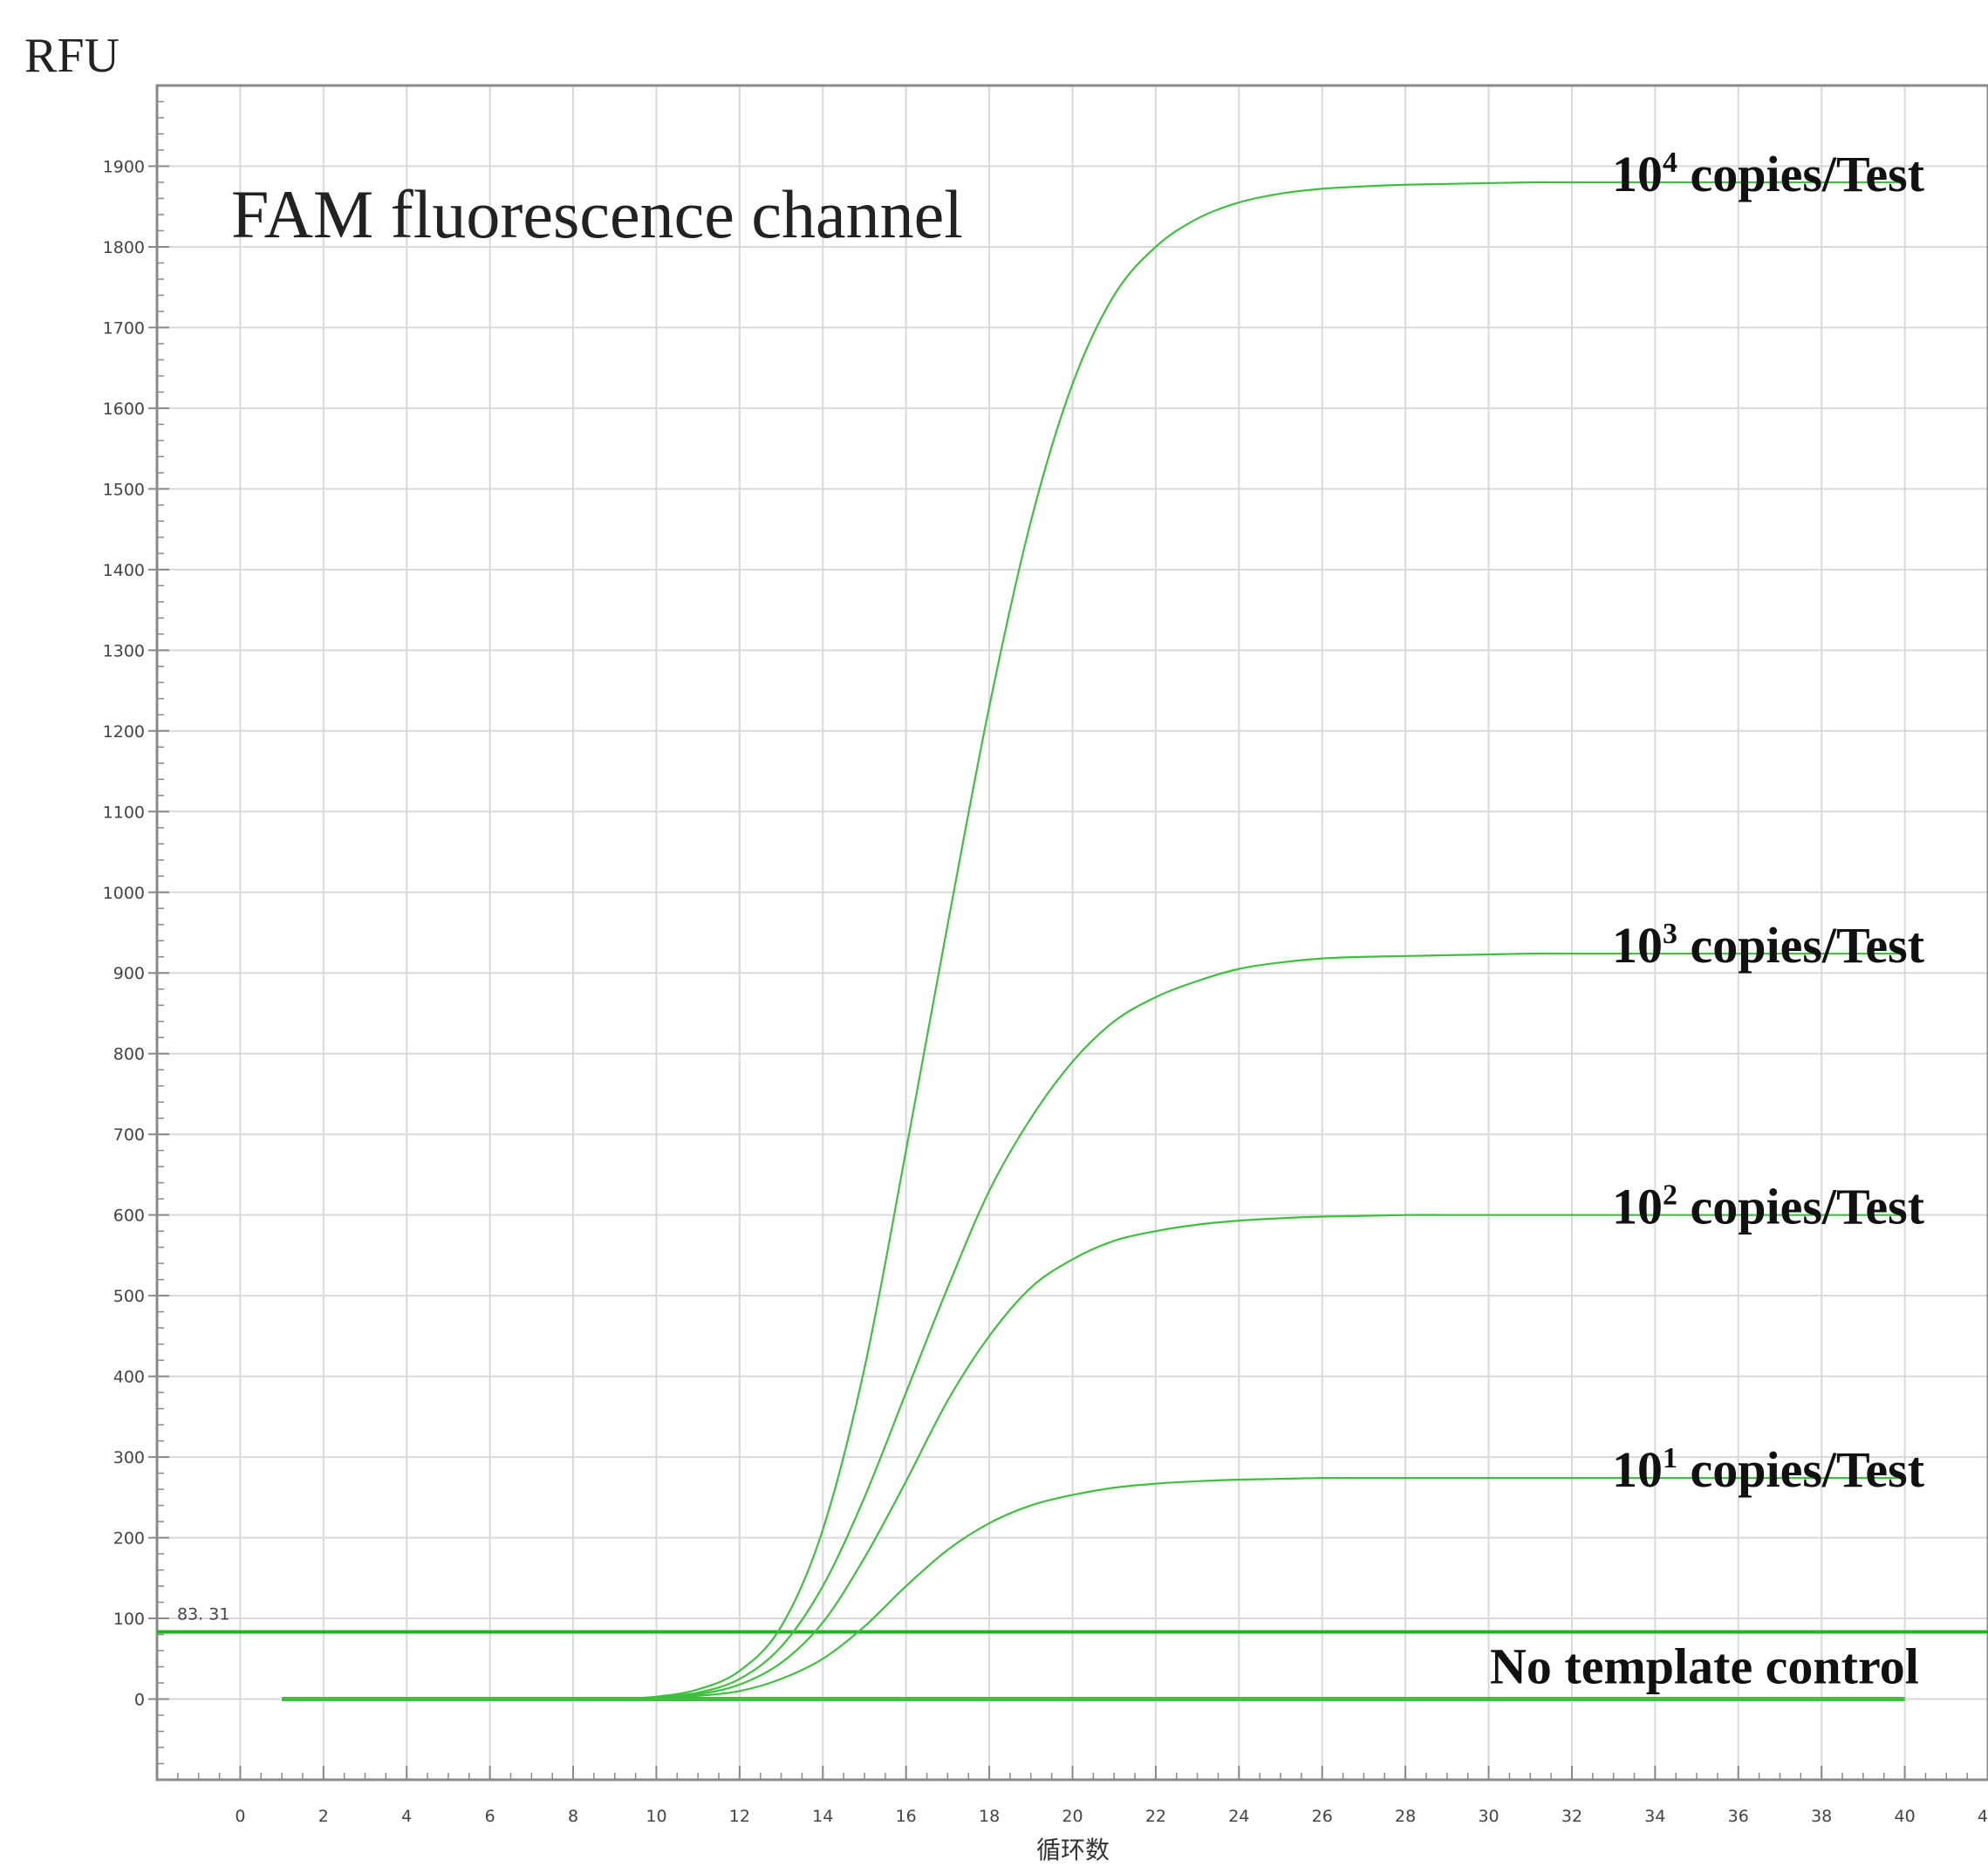  I want to click on x-tick-label: 40, so click(1905, 1816).